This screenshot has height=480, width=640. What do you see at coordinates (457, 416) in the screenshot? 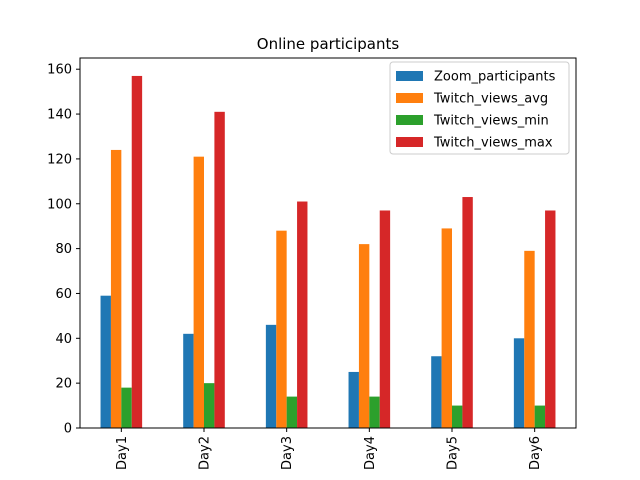
I see `bar-Twitch_views_min-Day5` at bounding box center [457, 416].